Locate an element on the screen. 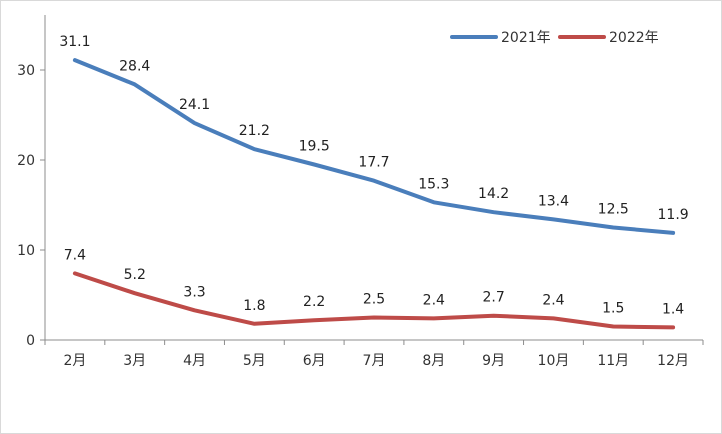 The image size is (722, 434). legend-label-2: 2022年 is located at coordinates (634, 38).